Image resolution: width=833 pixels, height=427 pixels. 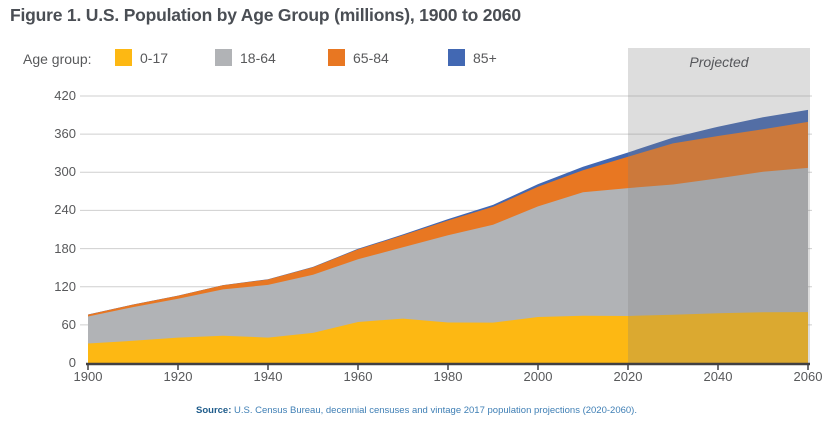 I want to click on y-tick-label-0: 0, so click(x=72, y=362).